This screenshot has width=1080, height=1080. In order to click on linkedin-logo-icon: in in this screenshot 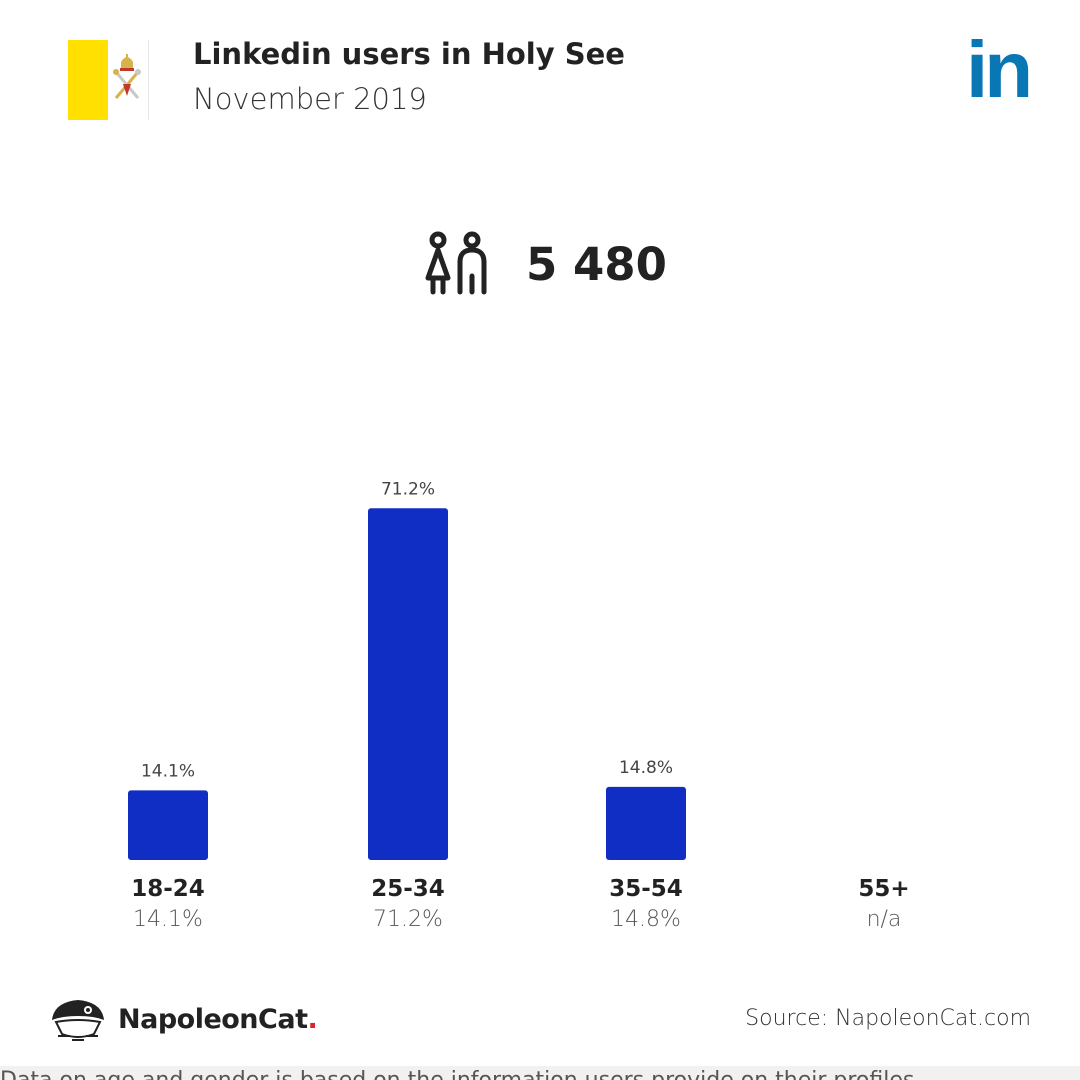, I will do `click(999, 69)`.